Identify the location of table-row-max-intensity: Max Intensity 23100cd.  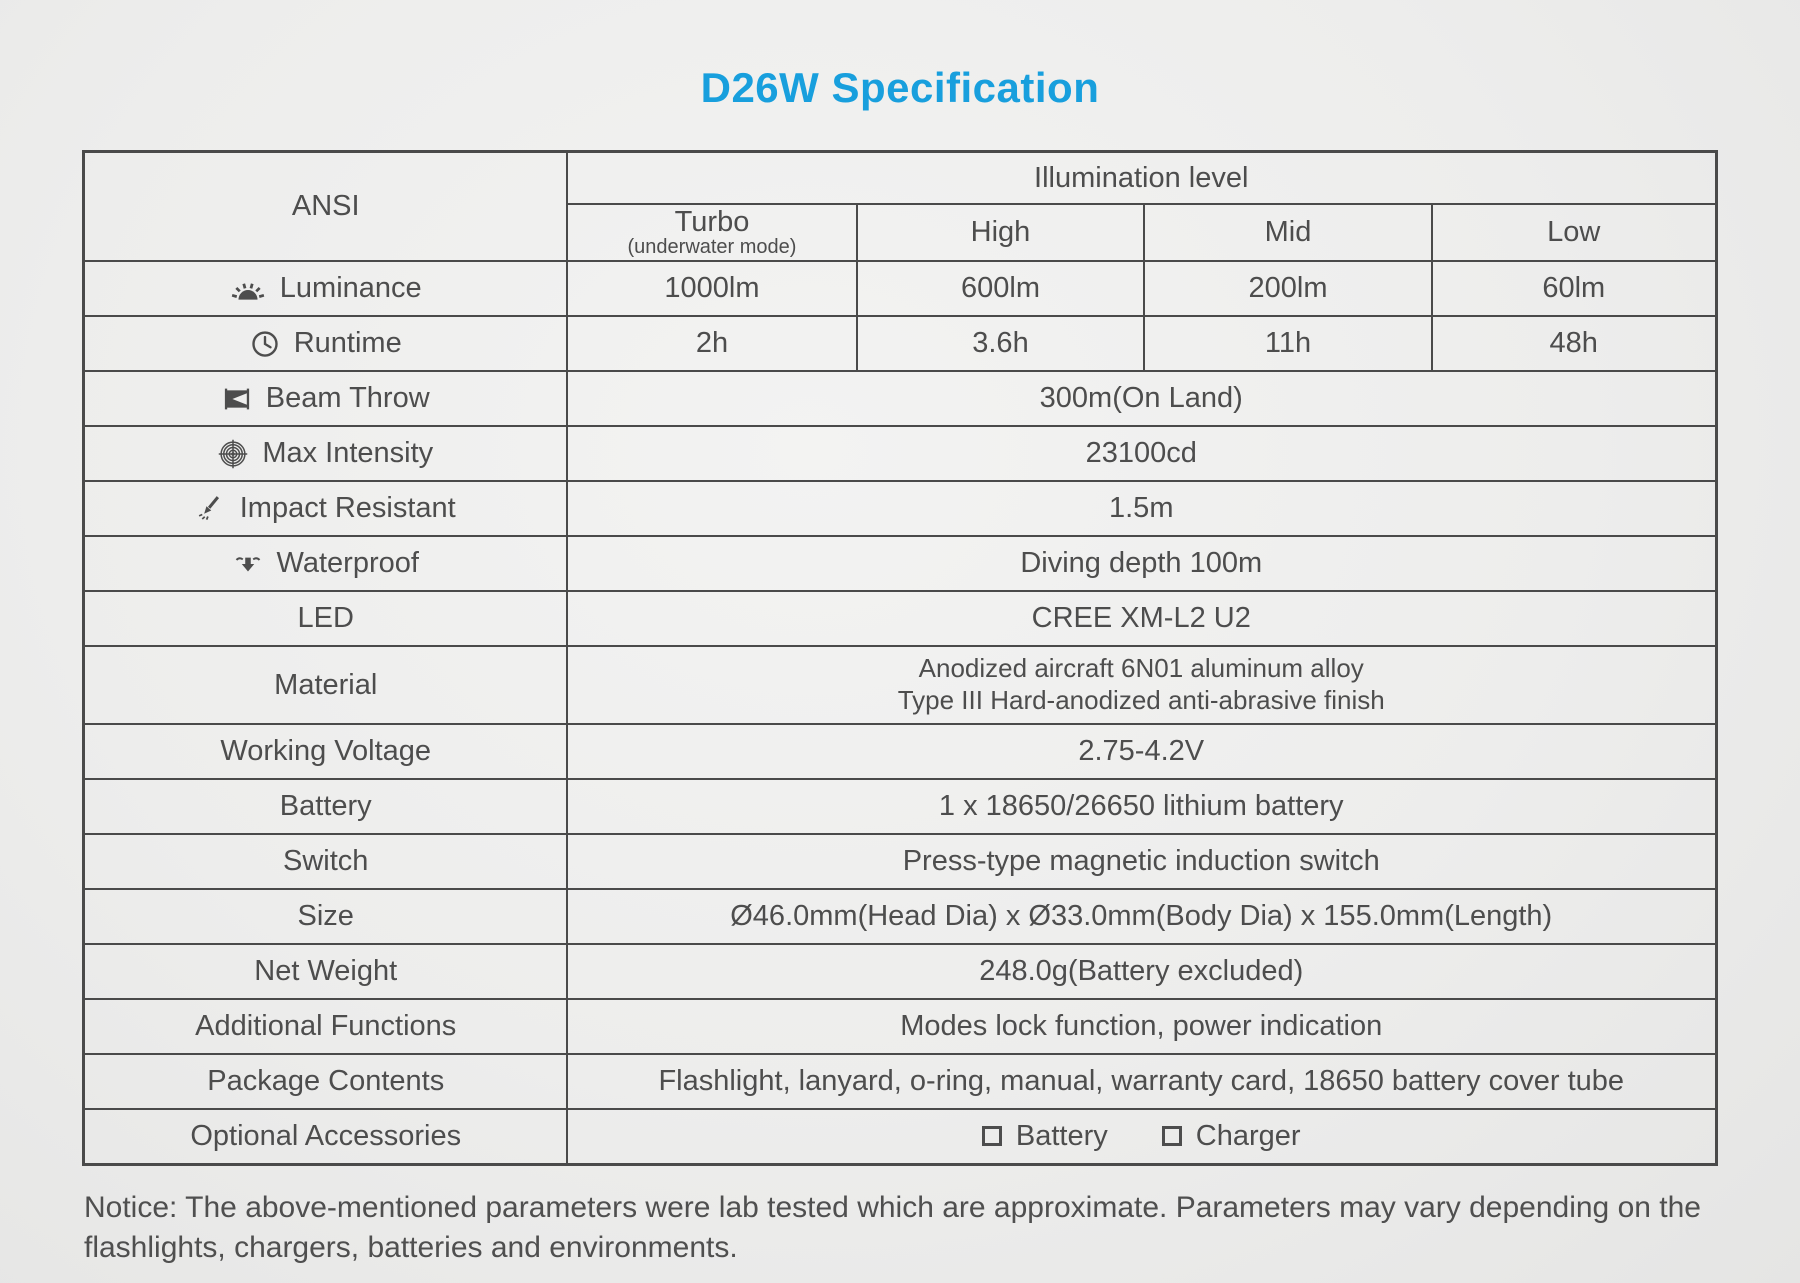
(900, 454).